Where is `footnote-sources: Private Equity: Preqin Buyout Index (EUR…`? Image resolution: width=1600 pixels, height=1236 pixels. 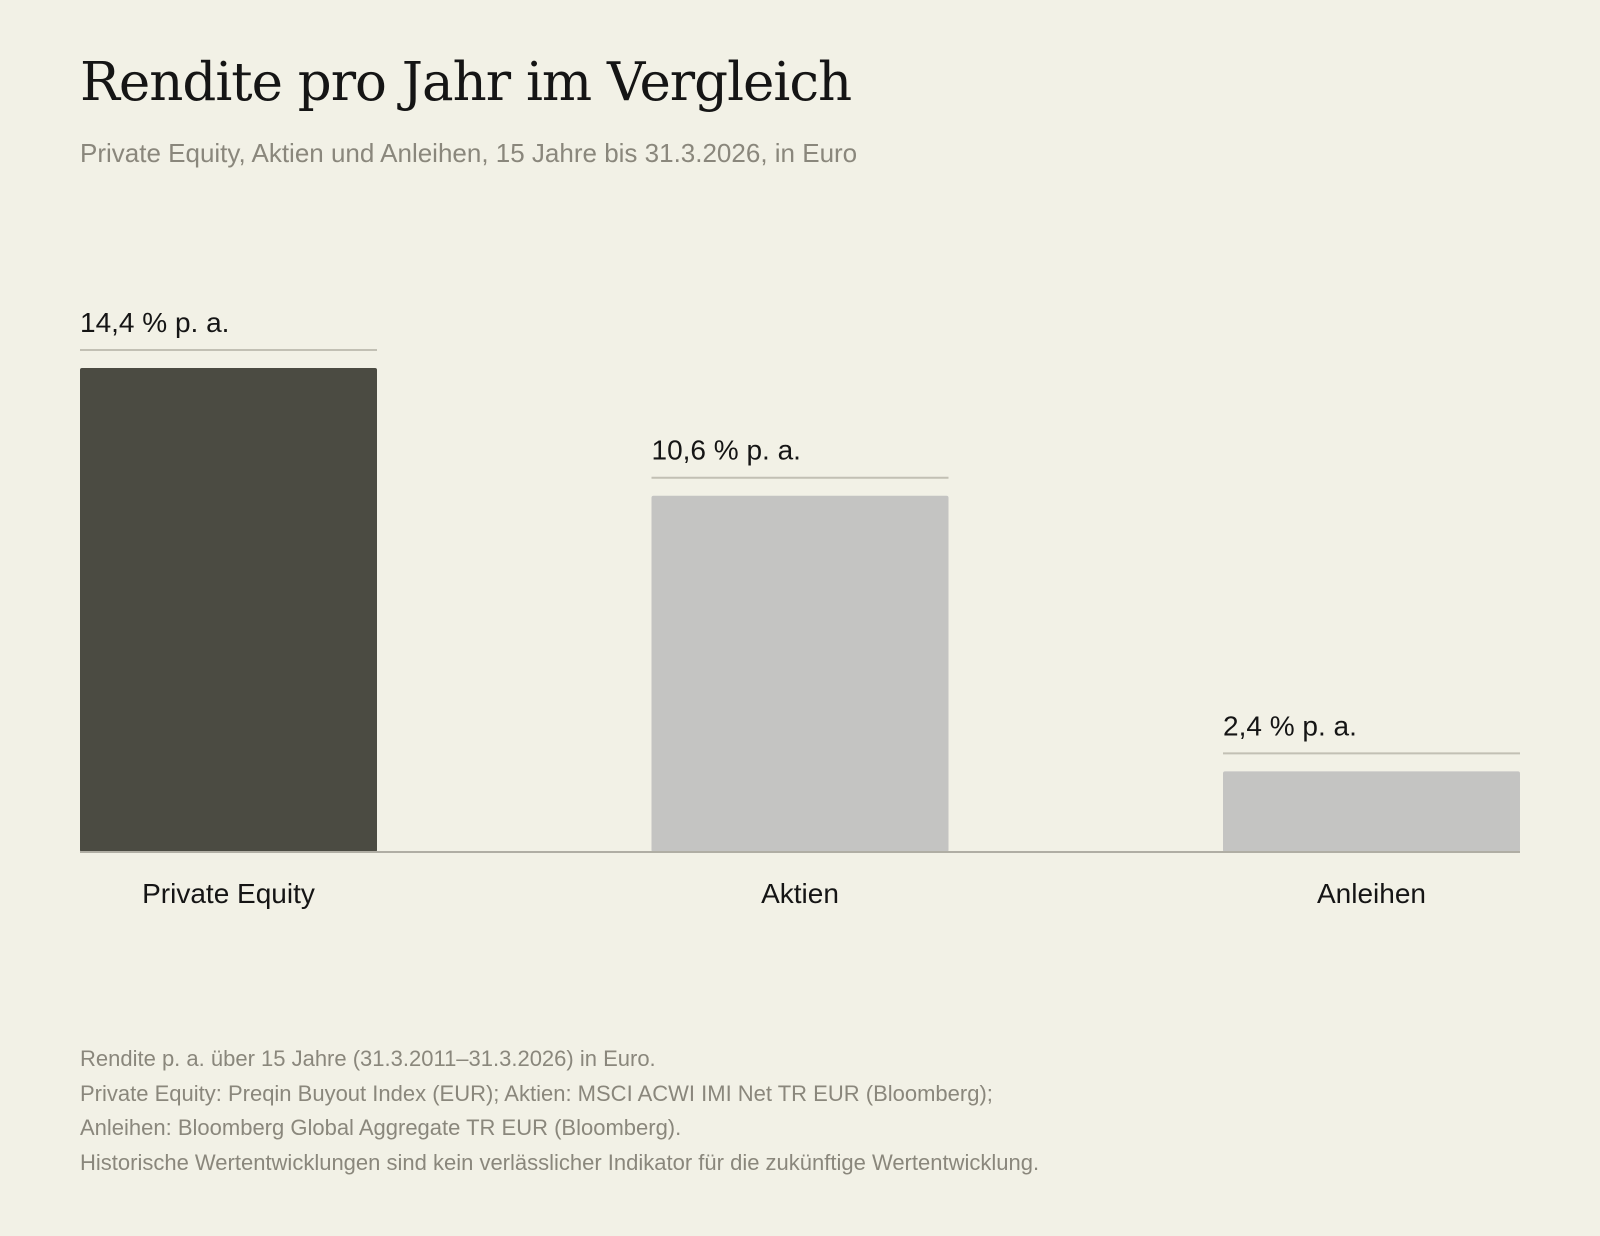 footnote-sources: Private Equity: Preqin Buyout Index (EUR… is located at coordinates (536, 1093).